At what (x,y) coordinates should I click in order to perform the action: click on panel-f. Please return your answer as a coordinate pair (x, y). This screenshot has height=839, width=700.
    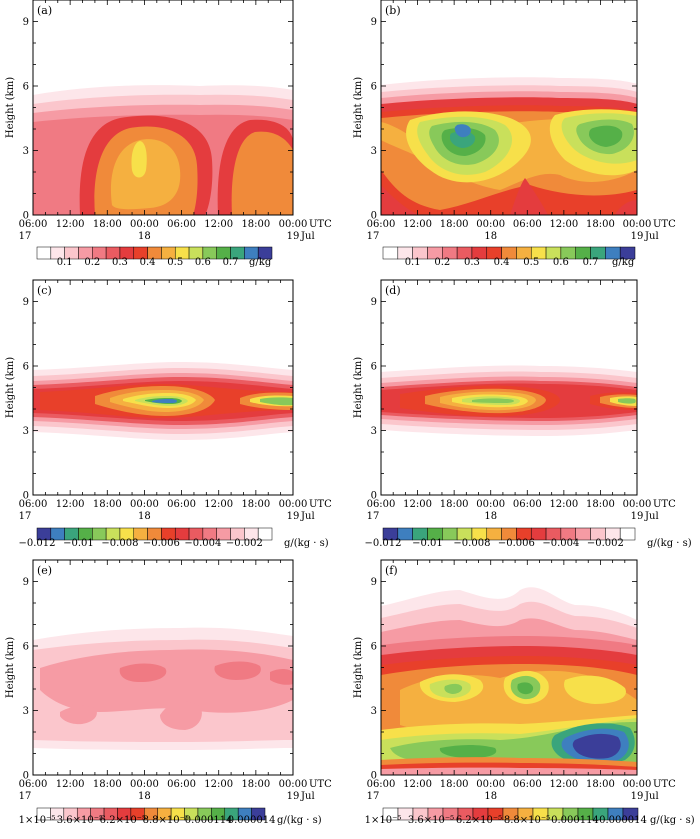
    Looking at the image, I should click on (509, 681).